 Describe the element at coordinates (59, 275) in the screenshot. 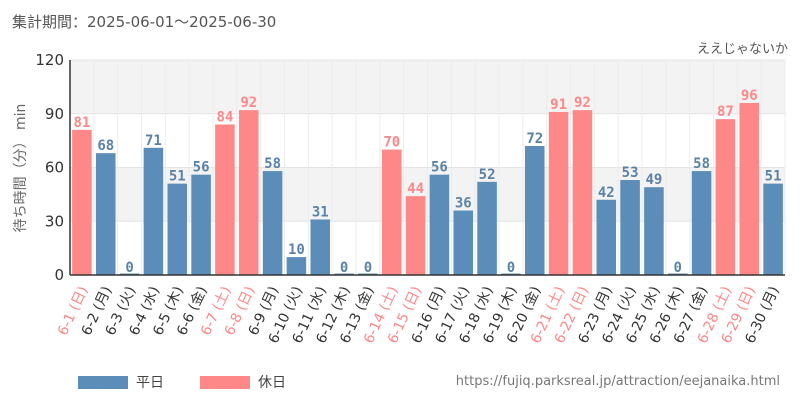

I see `y-tick-label: 0` at that location.